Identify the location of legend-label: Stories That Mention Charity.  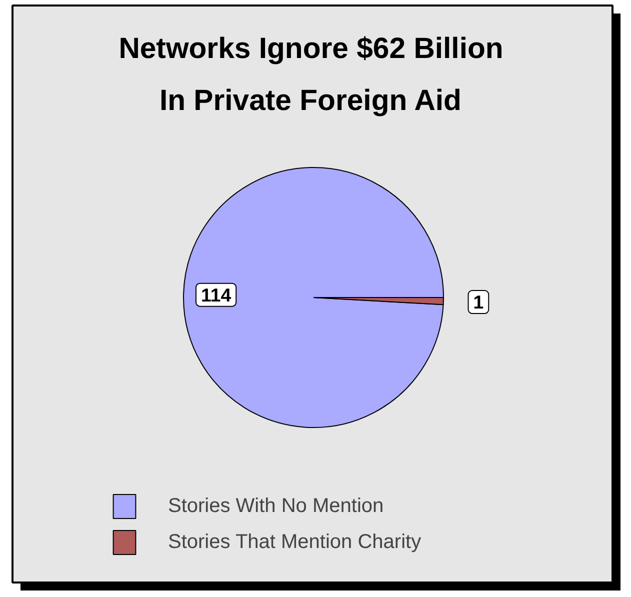
(295, 542).